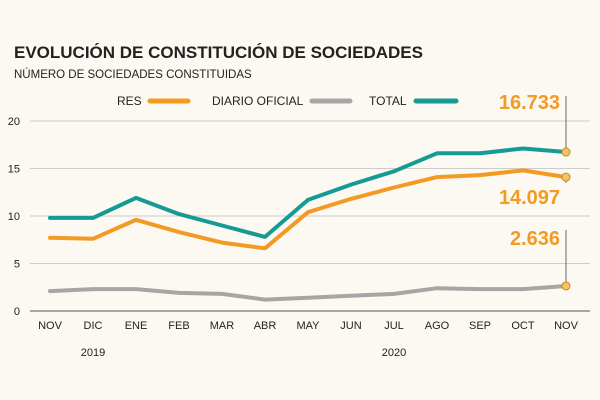  I want to click on y-tick-label: 20, so click(14, 122).